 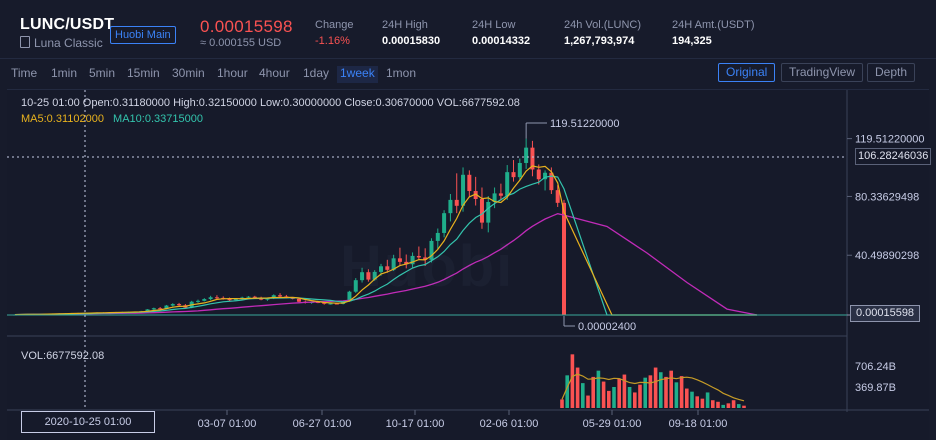 I want to click on exchange-badge: Huobi Main, so click(x=143, y=35).